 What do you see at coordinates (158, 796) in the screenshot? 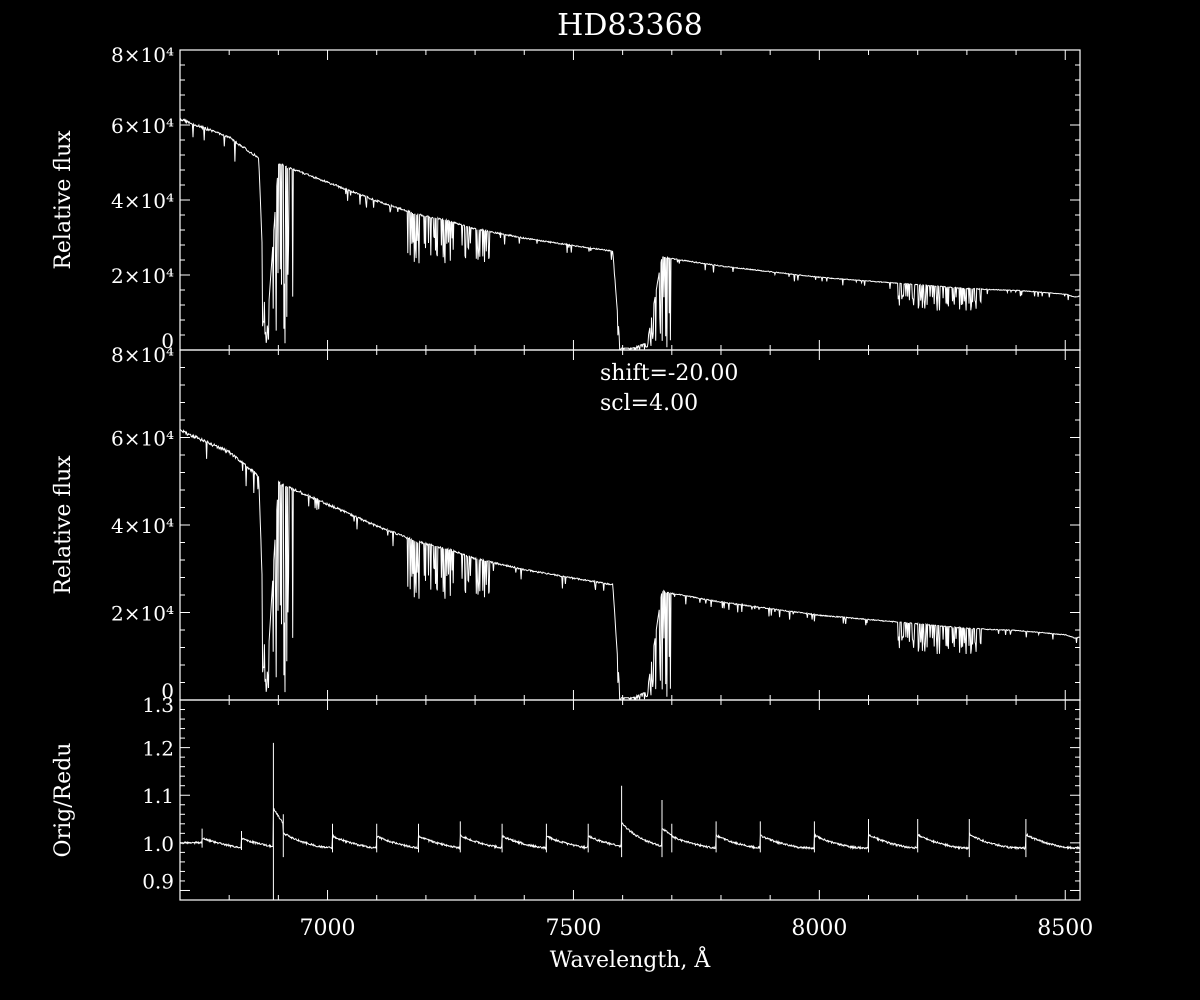
I see `y-tick-label: 1.1` at bounding box center [158, 796].